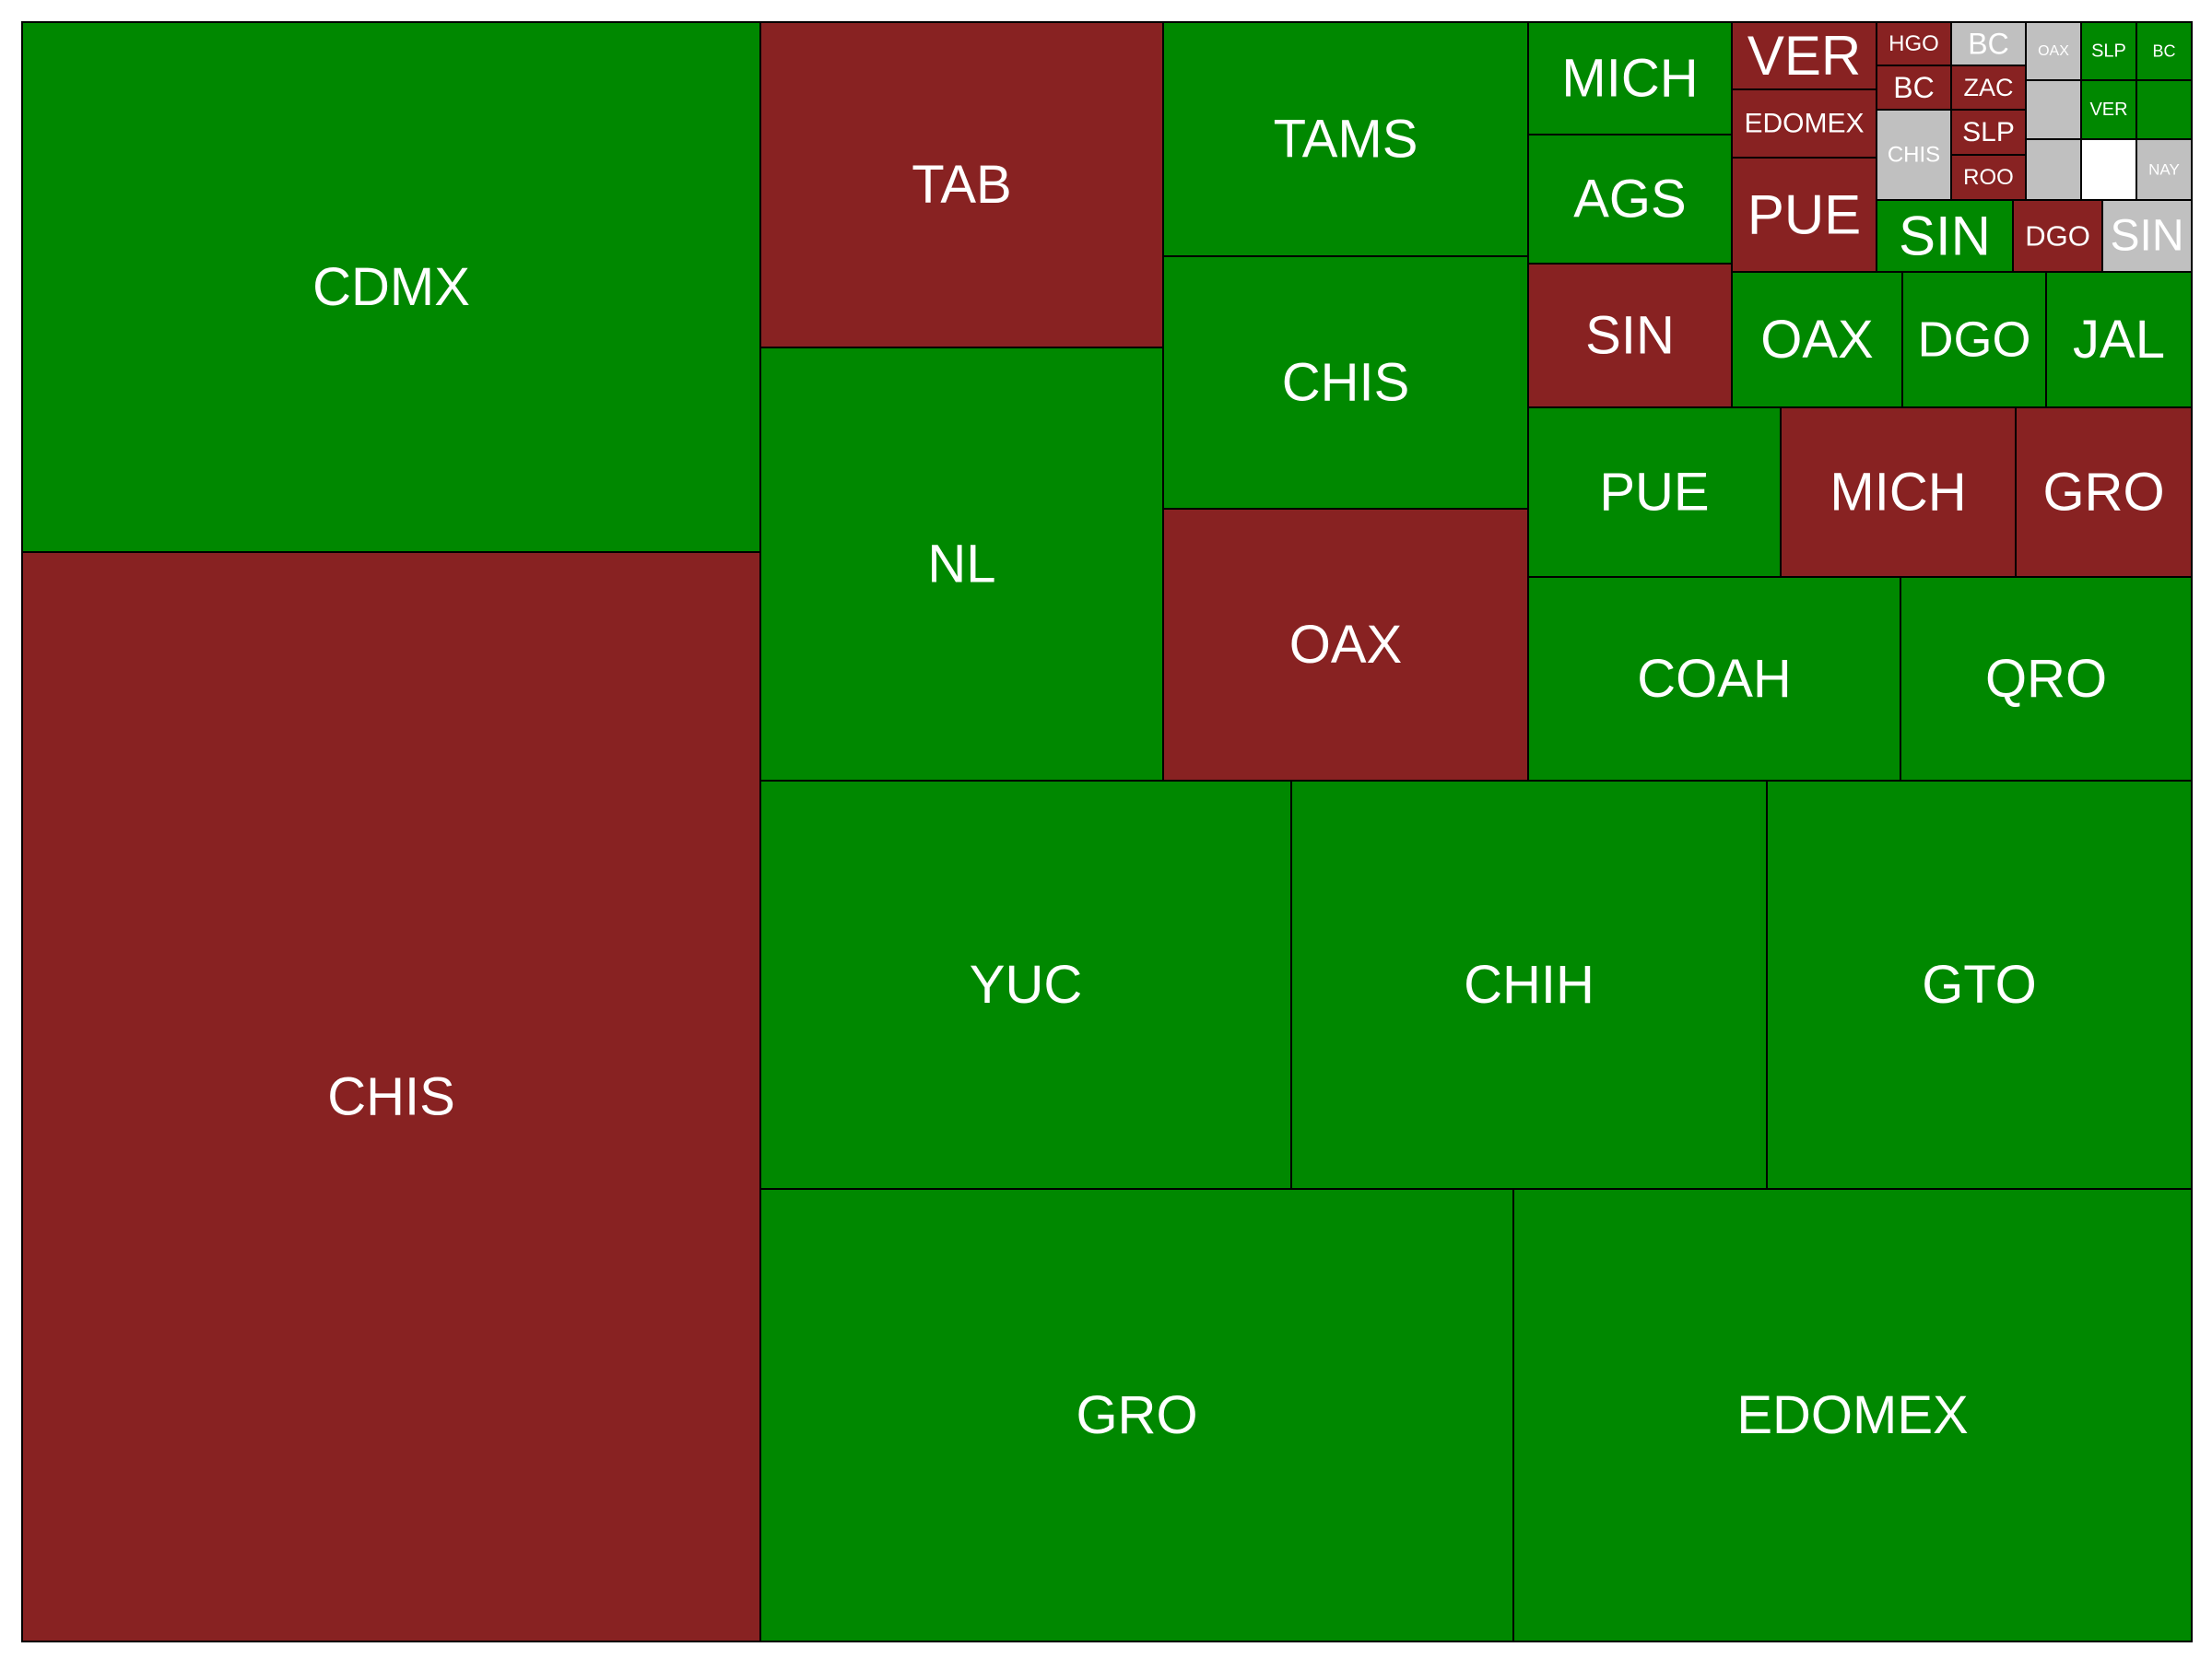  What do you see at coordinates (1913, 43) in the screenshot?
I see `cell-hgo-red-label: HGO` at bounding box center [1913, 43].